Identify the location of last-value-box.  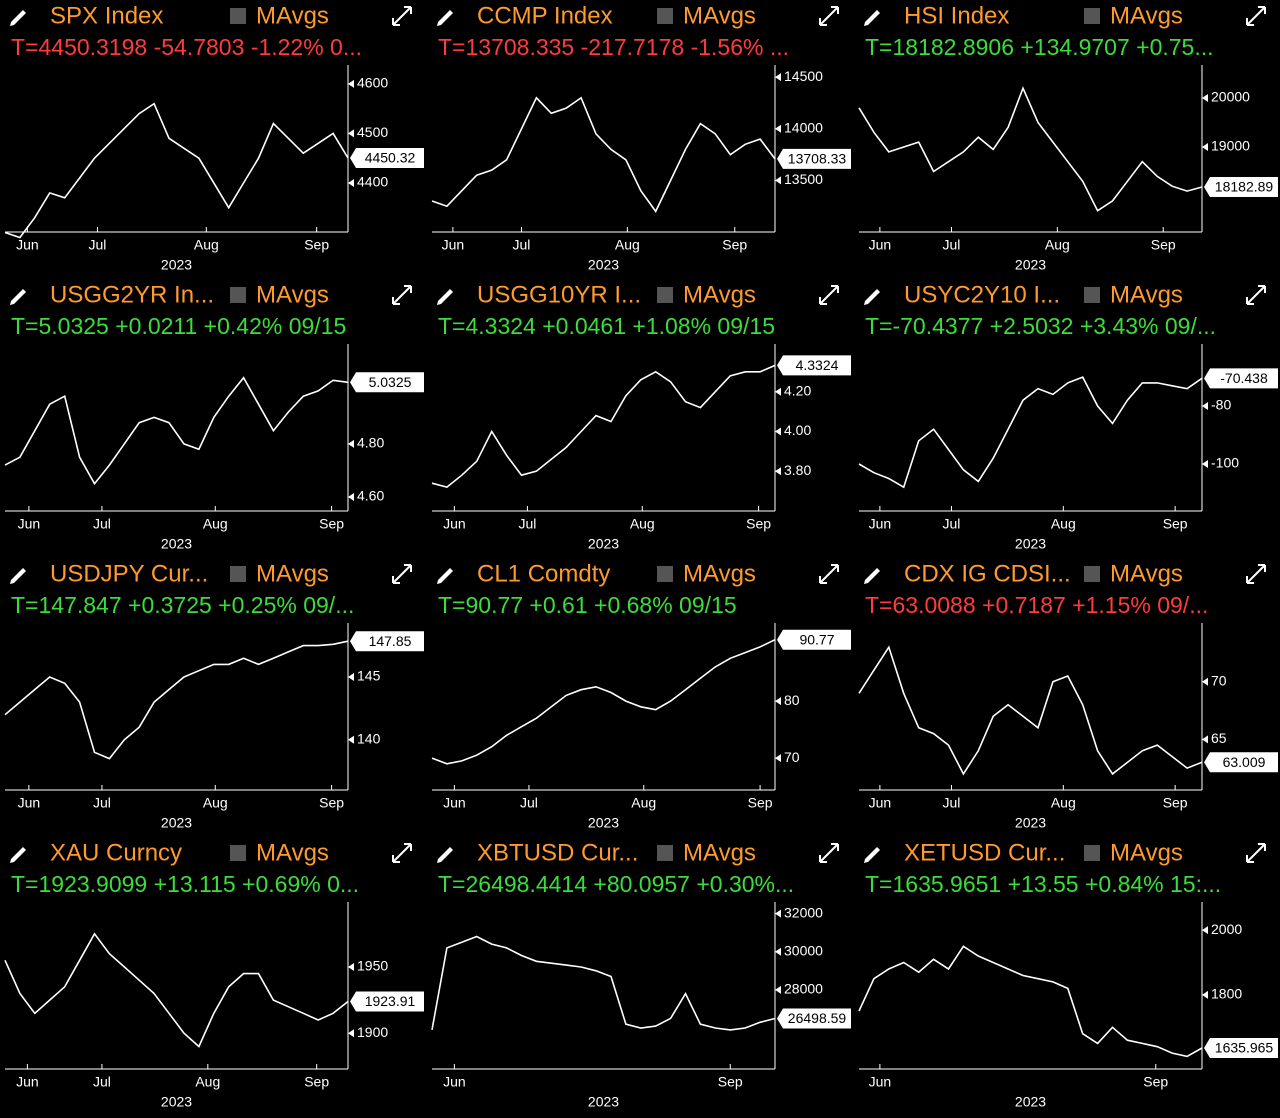
(814, 639).